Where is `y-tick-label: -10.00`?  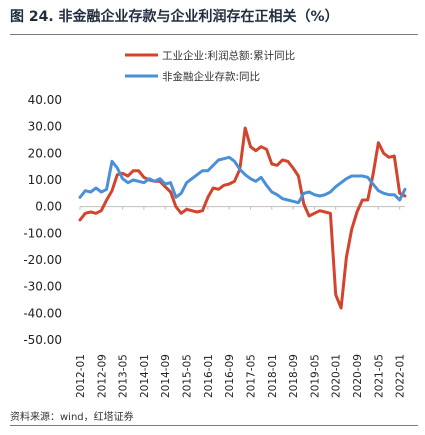
y-tick-label: -10.00 is located at coordinates (42, 233).